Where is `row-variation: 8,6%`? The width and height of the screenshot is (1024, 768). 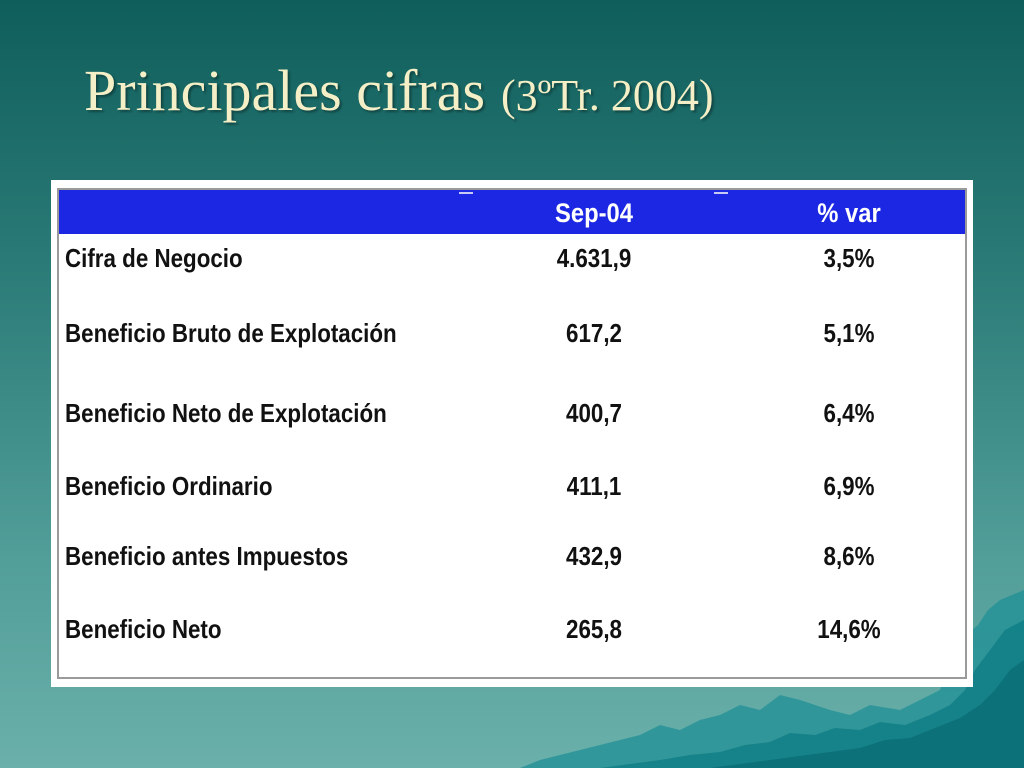 row-variation: 8,6% is located at coordinates (849, 556).